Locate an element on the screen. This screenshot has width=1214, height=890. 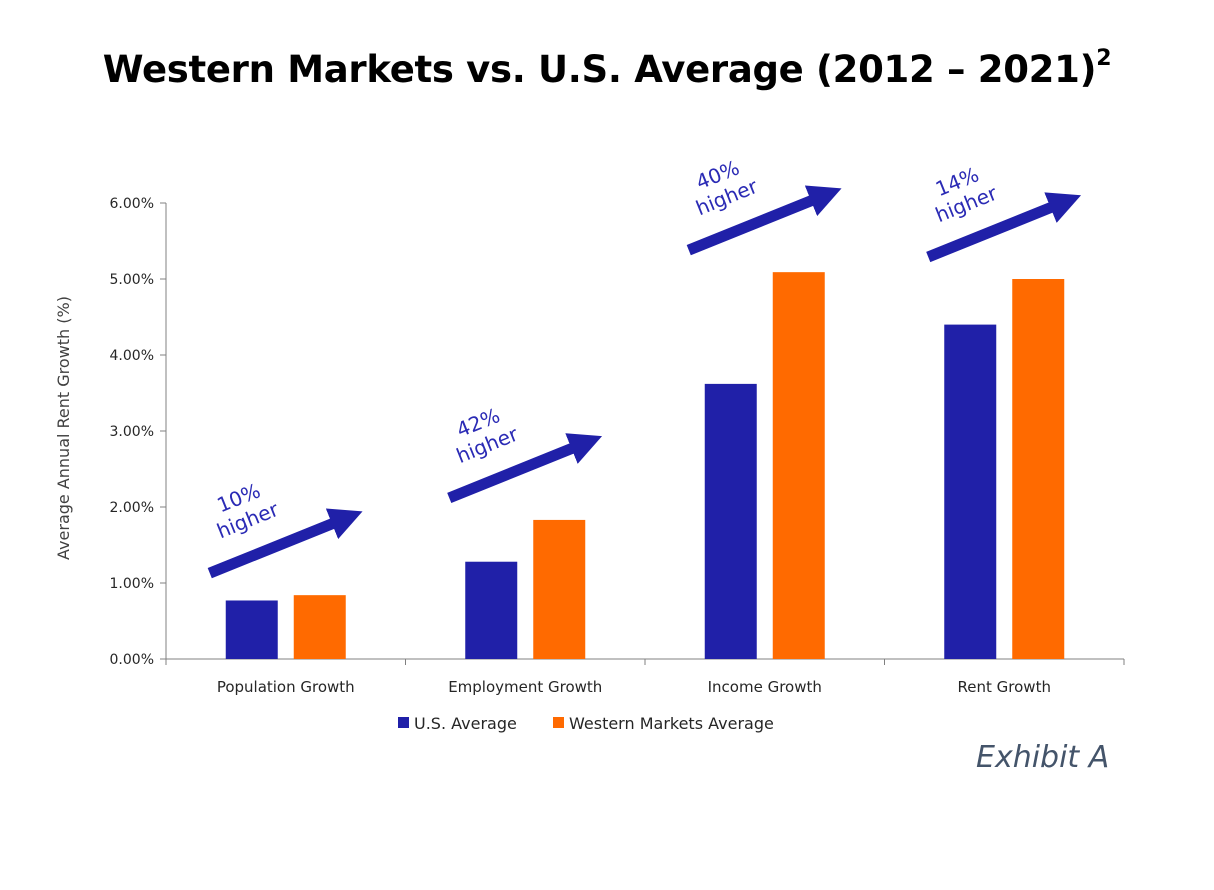
title-footnote-marker: 2 is located at coordinates (1104, 58).